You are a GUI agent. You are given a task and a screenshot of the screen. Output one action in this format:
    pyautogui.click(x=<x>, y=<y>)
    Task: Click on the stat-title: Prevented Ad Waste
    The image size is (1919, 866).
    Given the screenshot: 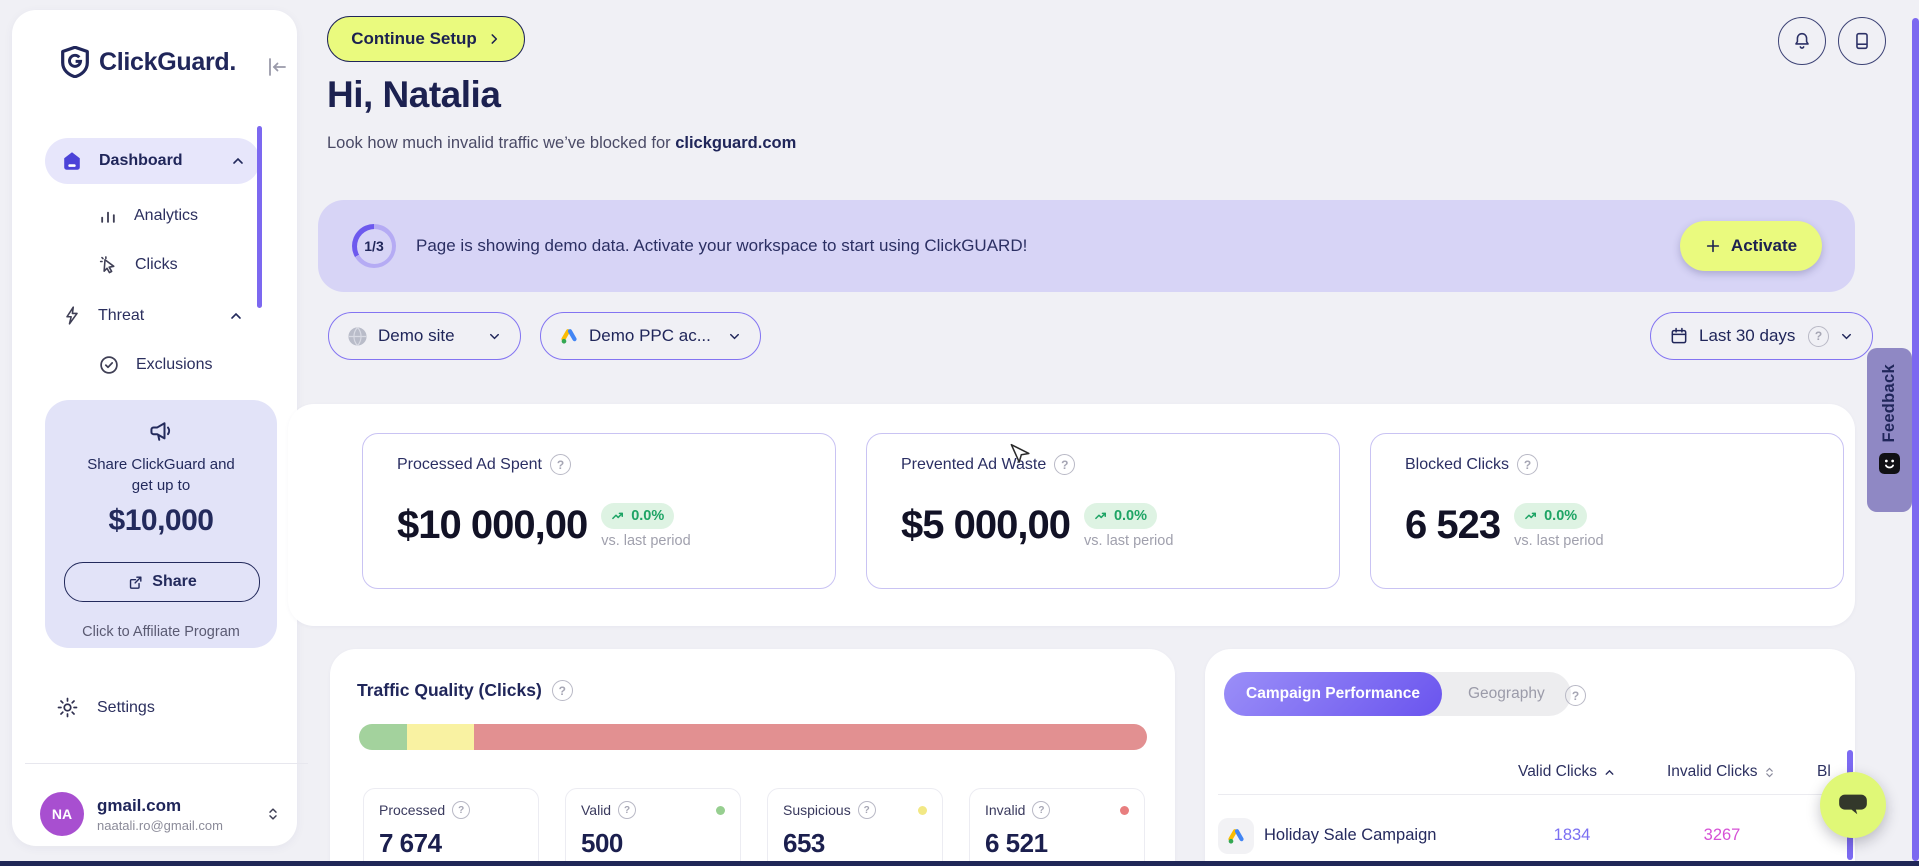 What is the action you would take?
    pyautogui.click(x=974, y=464)
    